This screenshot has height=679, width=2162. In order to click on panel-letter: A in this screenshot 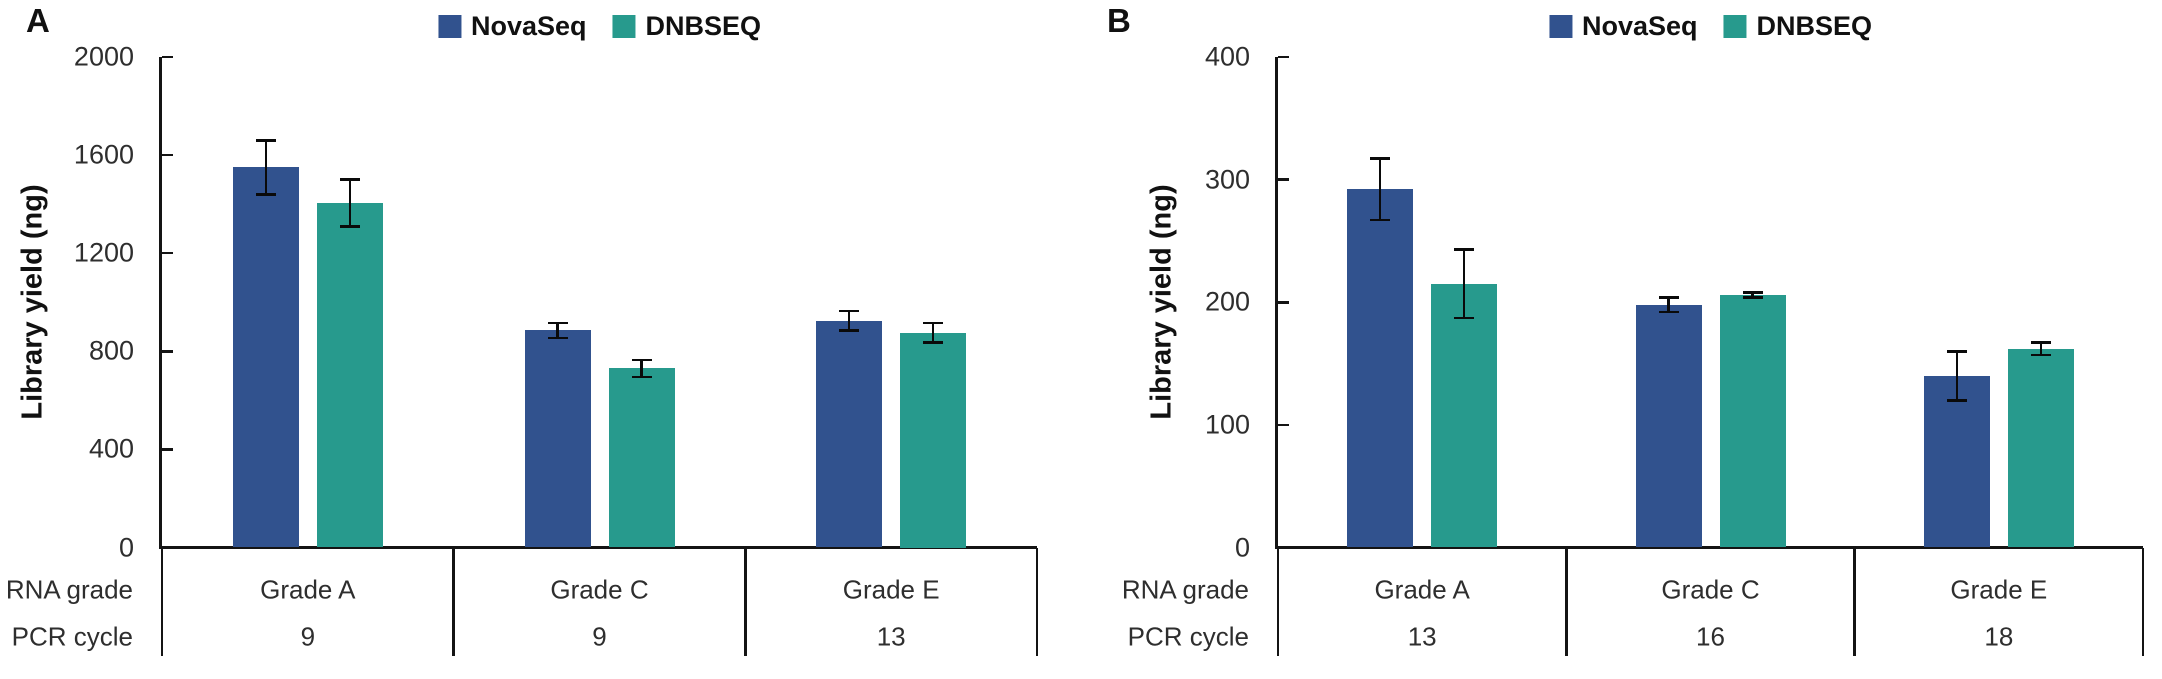, I will do `click(38, 20)`.